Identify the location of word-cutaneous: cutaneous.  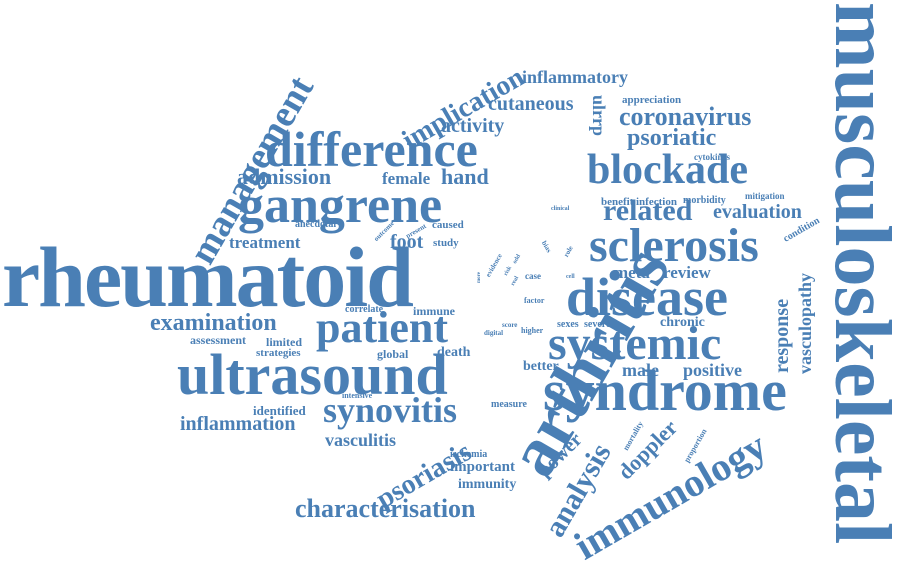
(531, 104).